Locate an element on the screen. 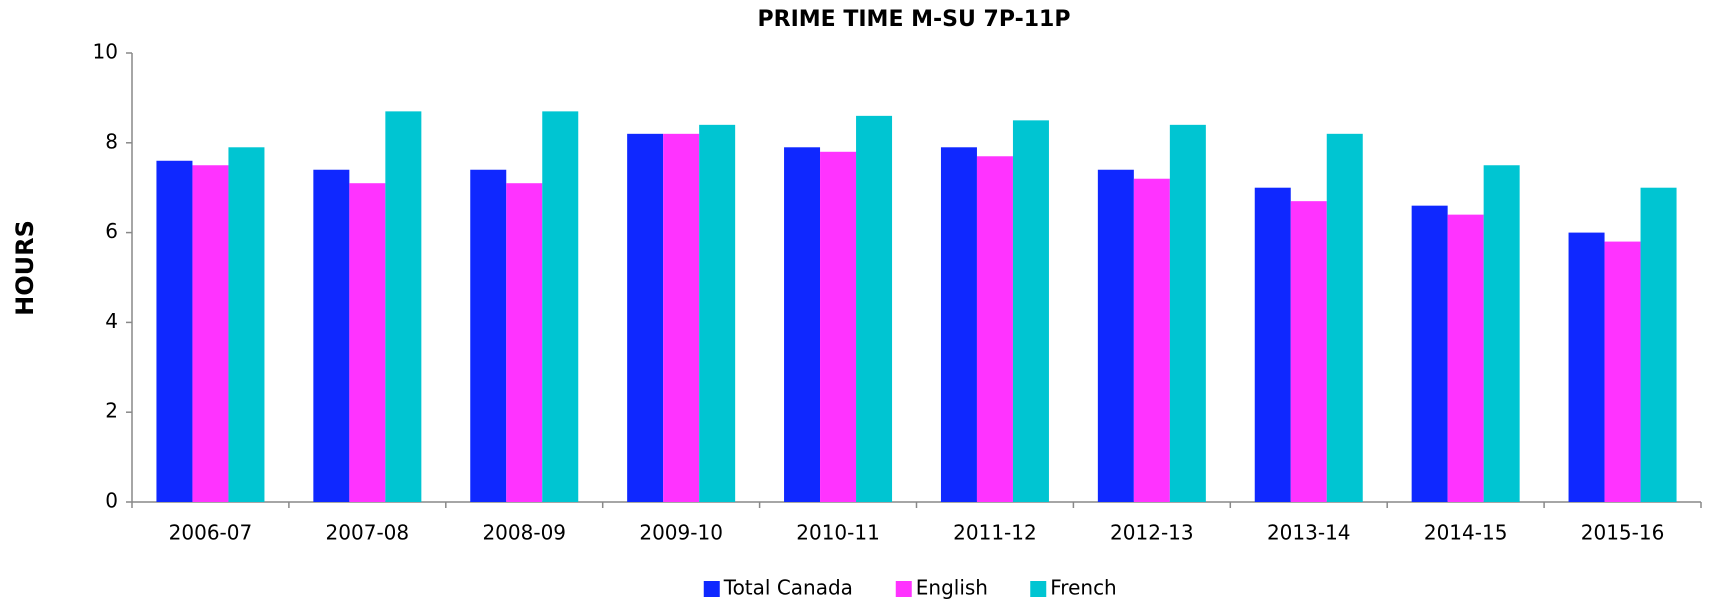 This screenshot has width=1710, height=604. x-tick-label: 2011-12 is located at coordinates (995, 533).